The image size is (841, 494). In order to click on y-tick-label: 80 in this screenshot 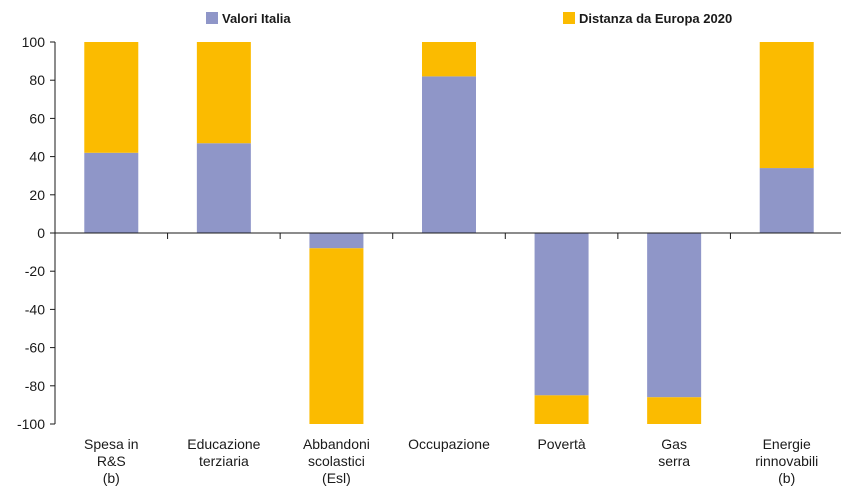, I will do `click(37, 80)`.